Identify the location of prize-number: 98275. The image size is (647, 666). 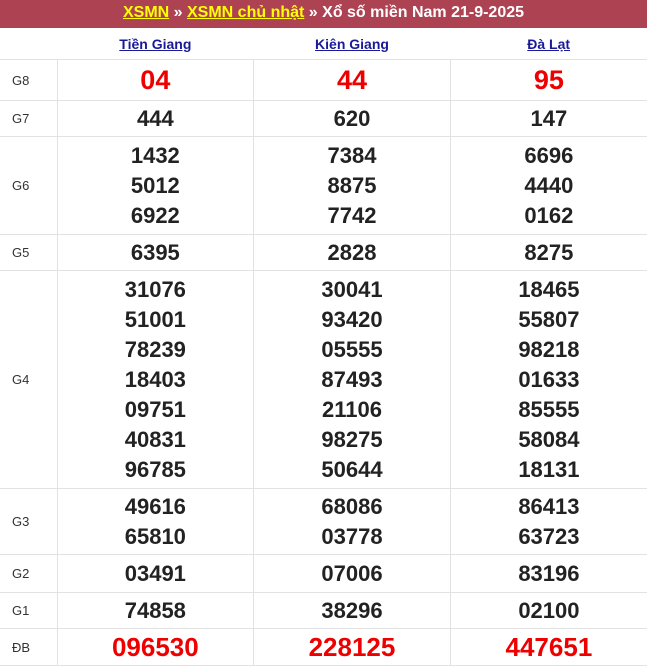
(352, 439).